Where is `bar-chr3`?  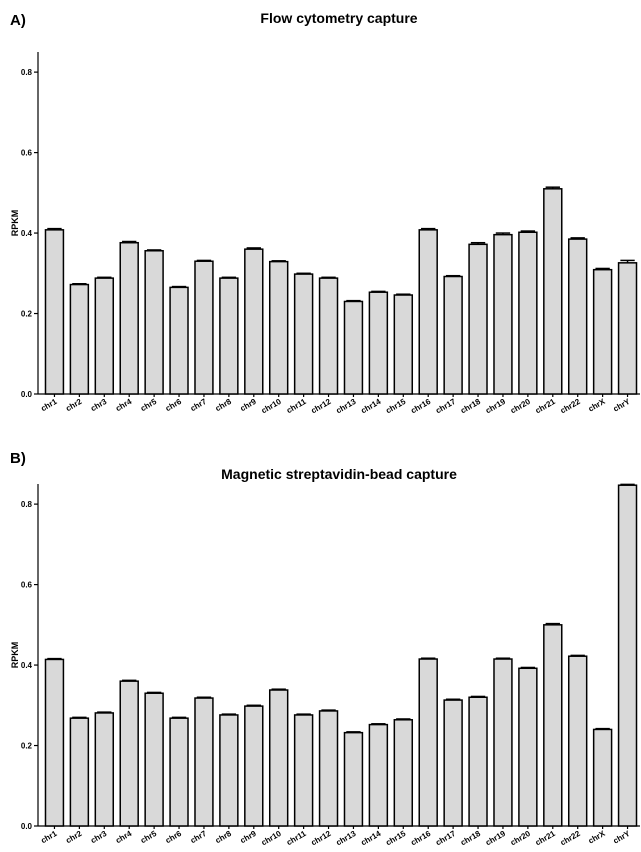 bar-chr3 is located at coordinates (104, 769).